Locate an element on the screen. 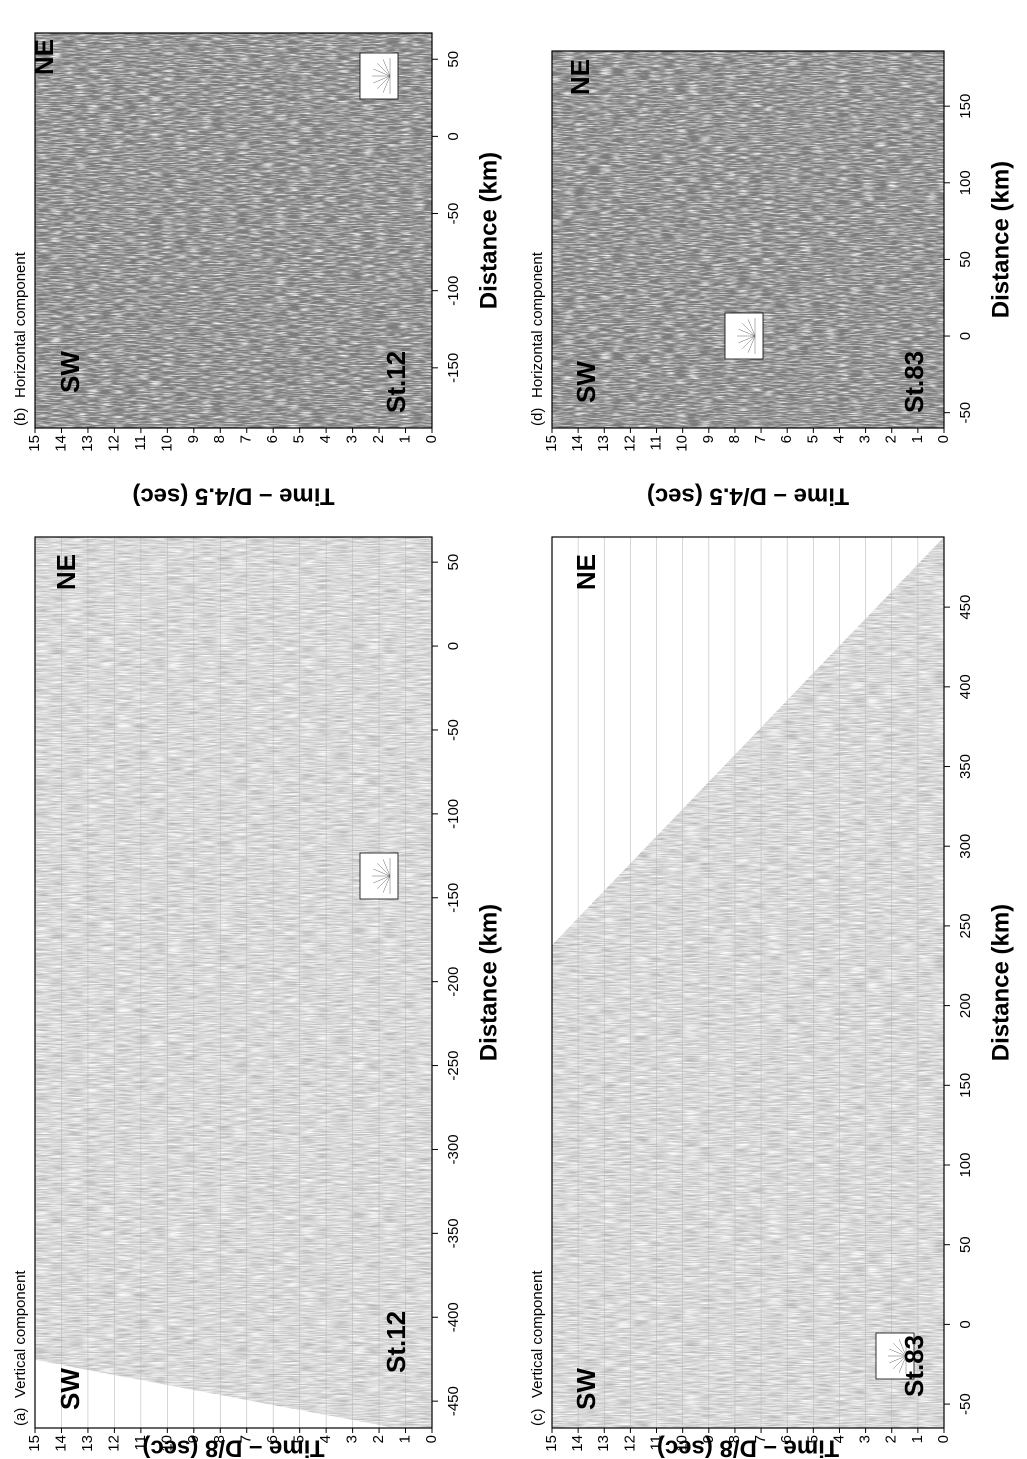  x-tick-label: -300 is located at coordinates (453, 1149).